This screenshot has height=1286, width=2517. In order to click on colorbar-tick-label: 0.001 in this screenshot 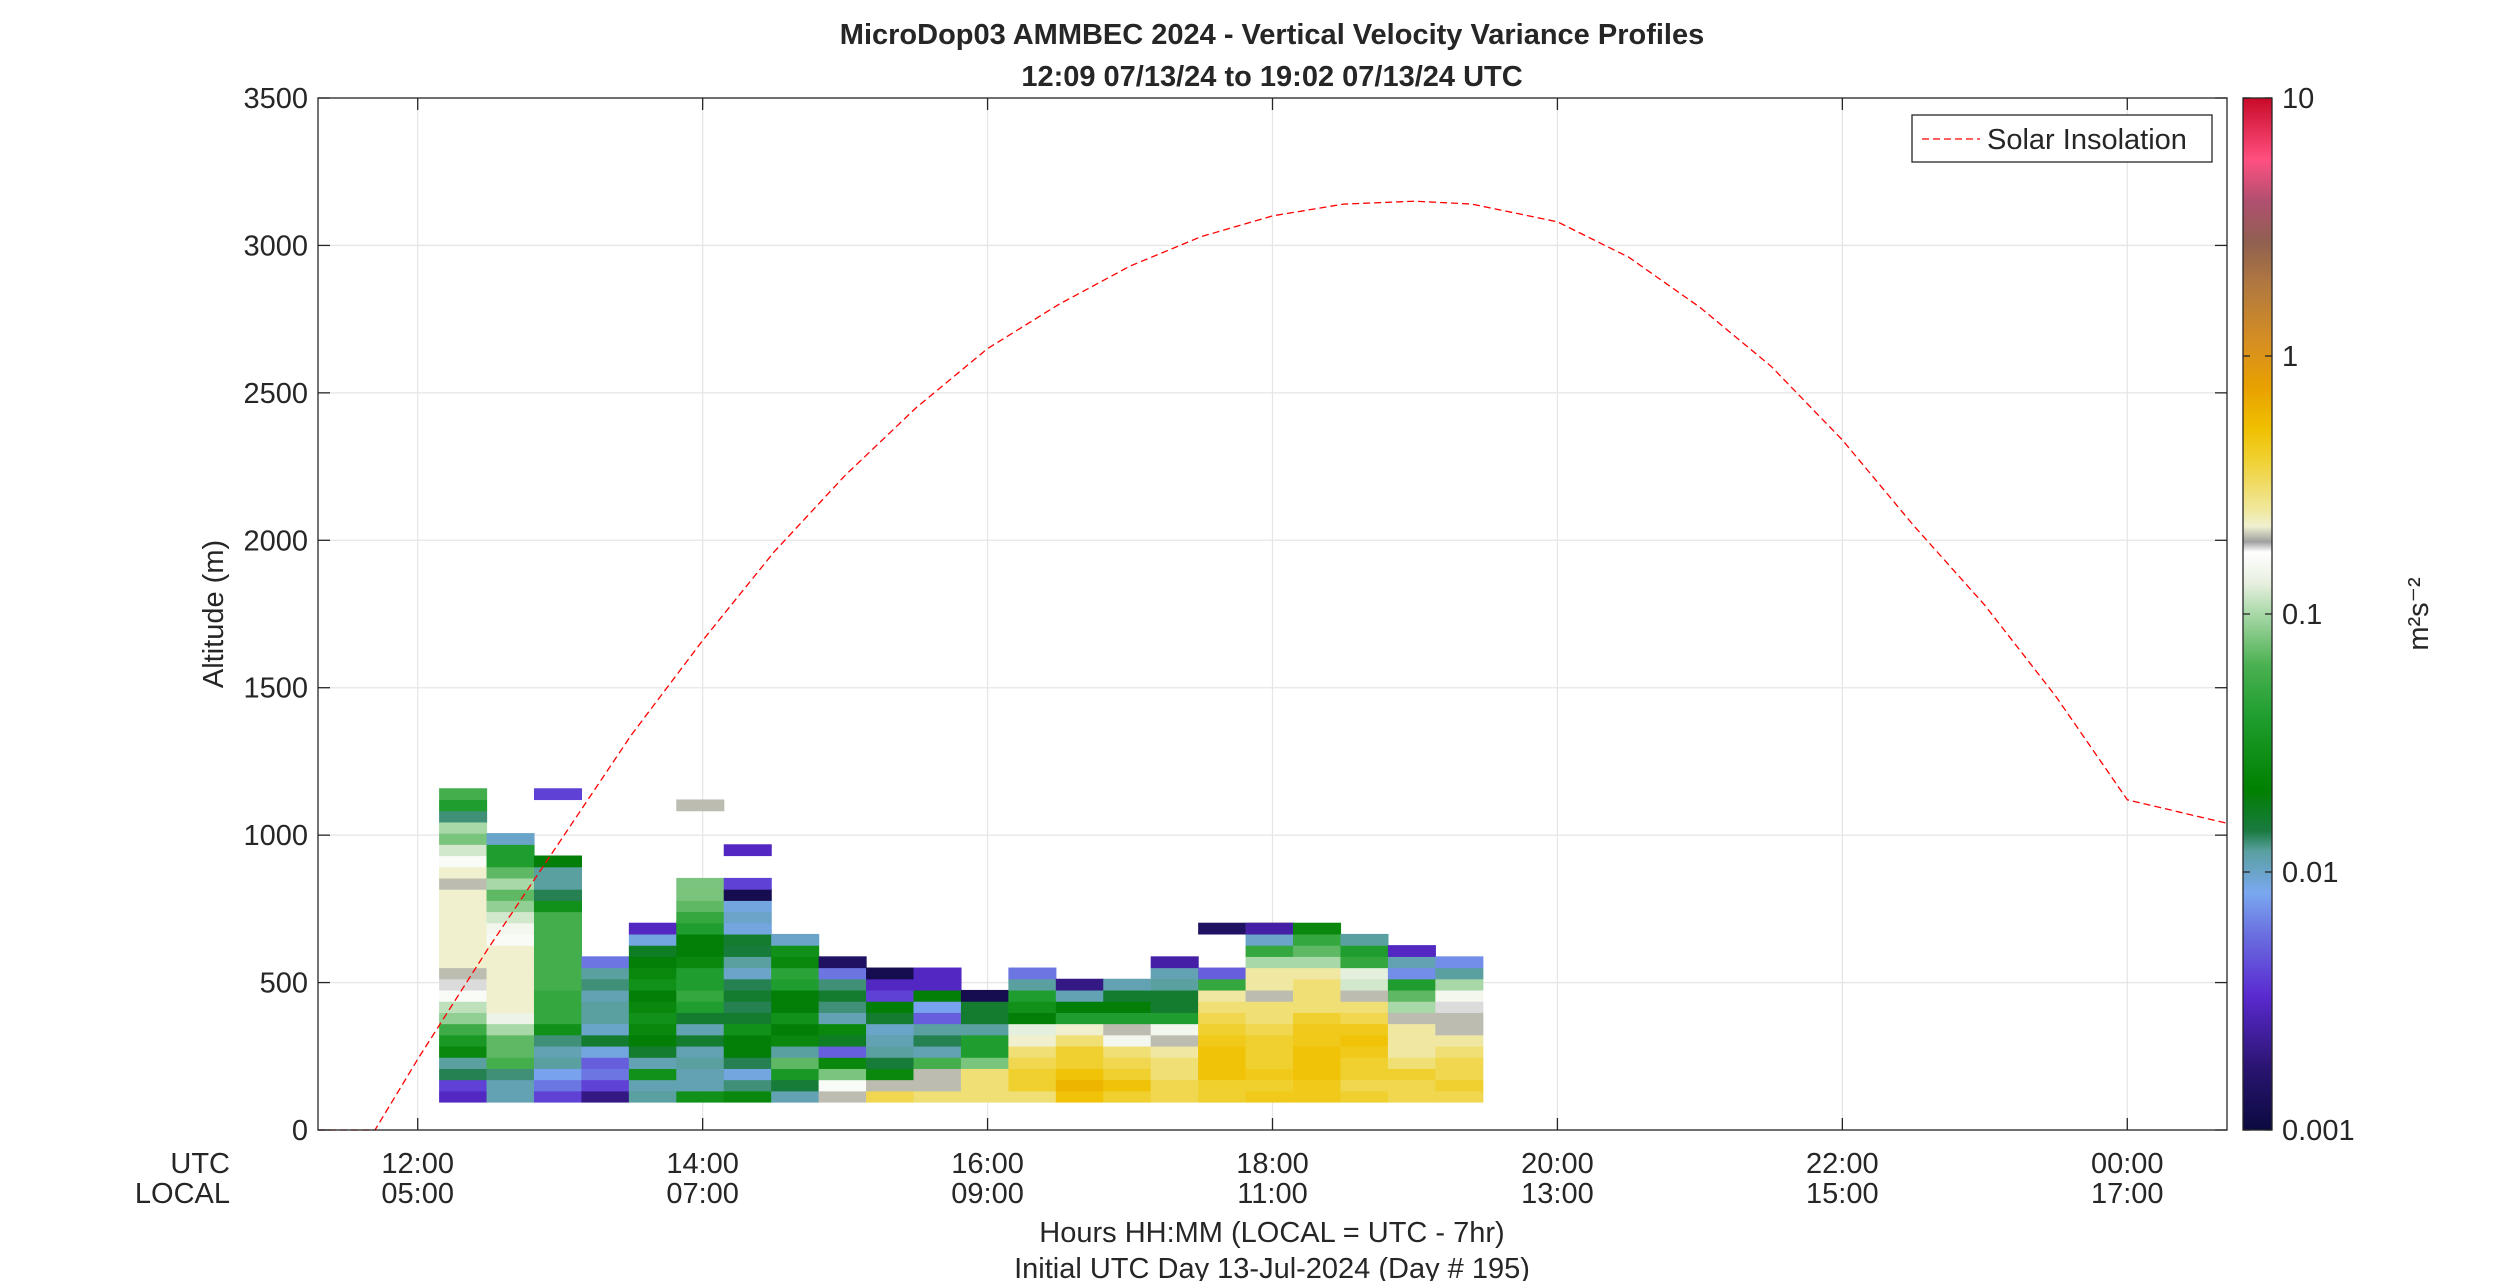, I will do `click(2318, 1131)`.